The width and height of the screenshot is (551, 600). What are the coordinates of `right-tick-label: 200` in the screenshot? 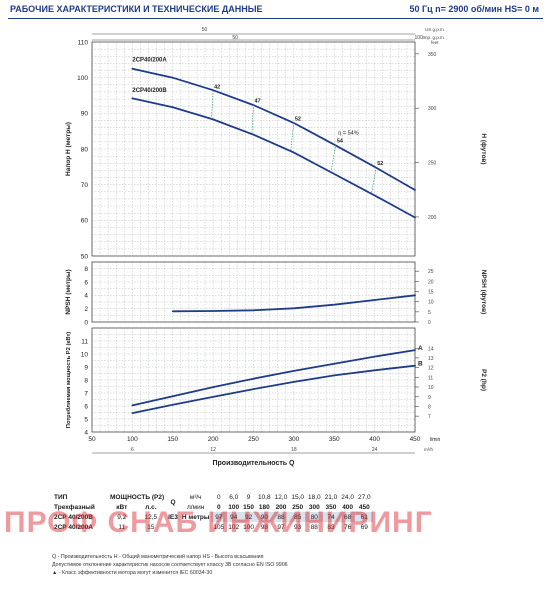 It's located at (432, 218).